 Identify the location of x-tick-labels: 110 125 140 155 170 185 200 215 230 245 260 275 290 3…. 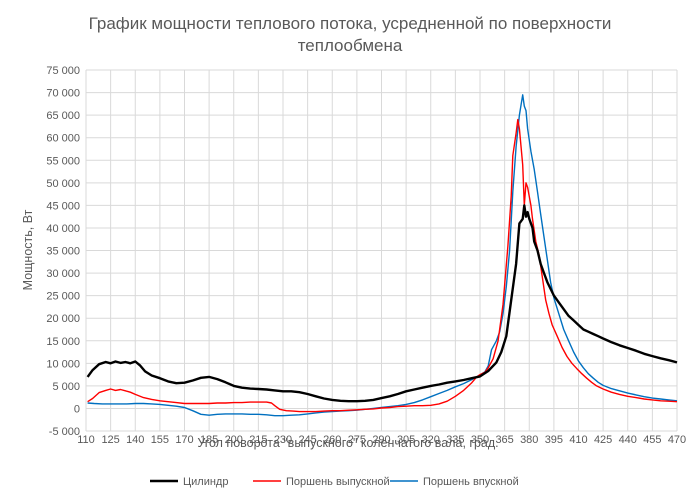
(381, 440).